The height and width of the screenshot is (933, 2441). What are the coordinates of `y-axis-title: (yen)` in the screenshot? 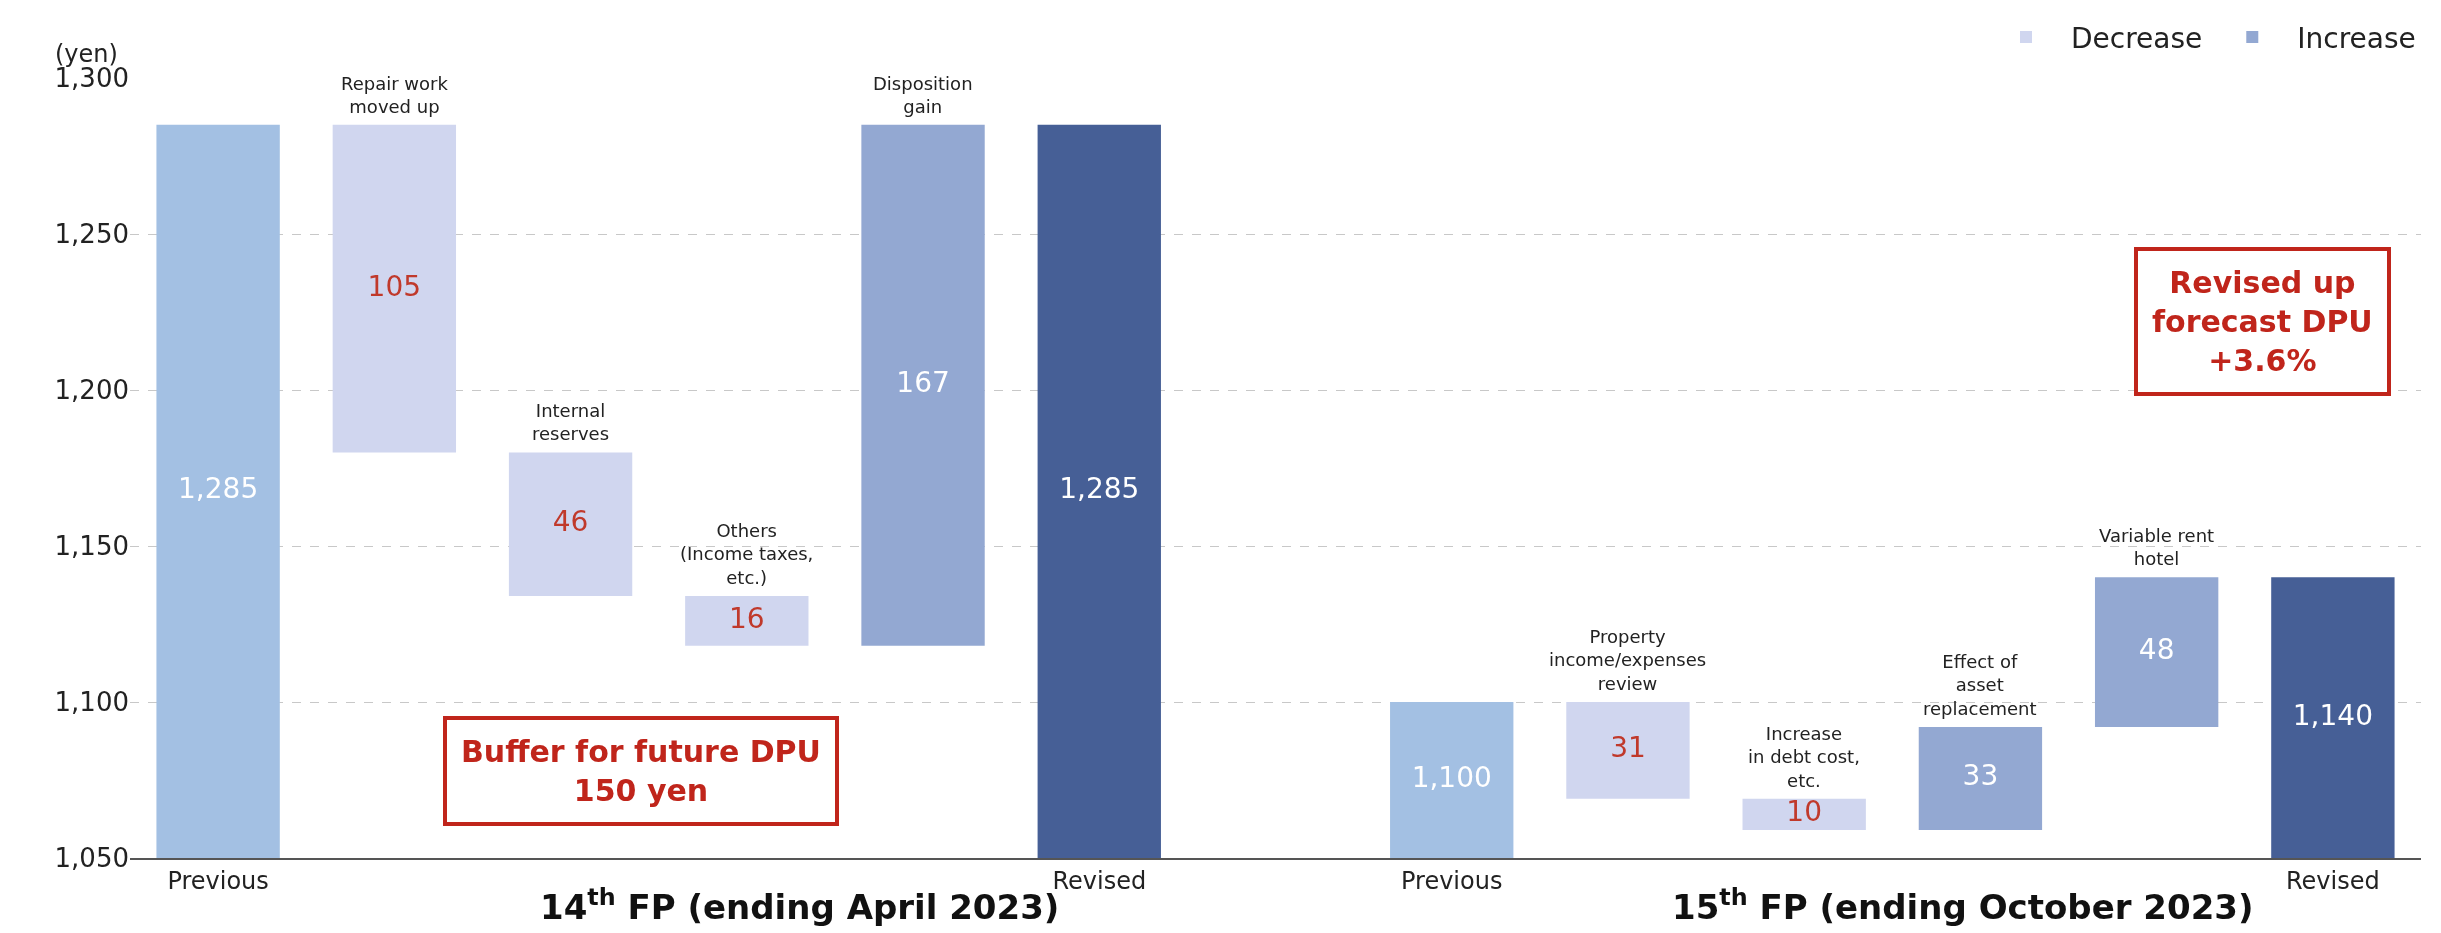 It's located at (86, 54).